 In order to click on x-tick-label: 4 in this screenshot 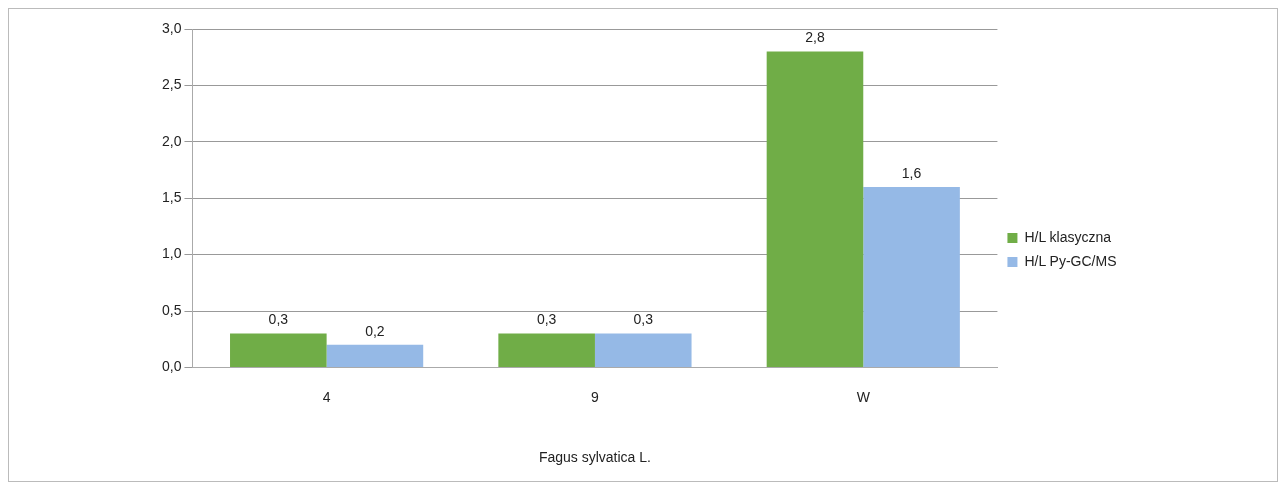, I will do `click(326, 396)`.